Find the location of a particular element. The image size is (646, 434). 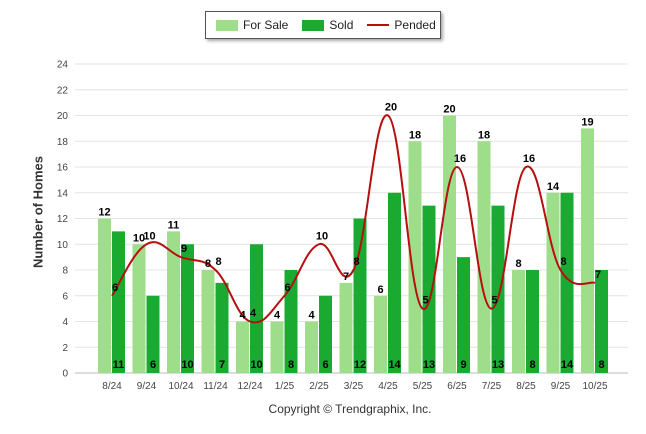

x-tick-label-12/24: 12/24 is located at coordinates (249, 386).